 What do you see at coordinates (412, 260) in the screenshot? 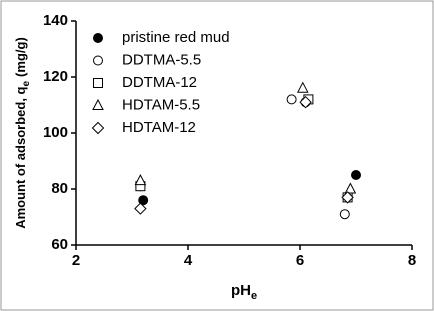
I see `x-tick-label: 8` at bounding box center [412, 260].